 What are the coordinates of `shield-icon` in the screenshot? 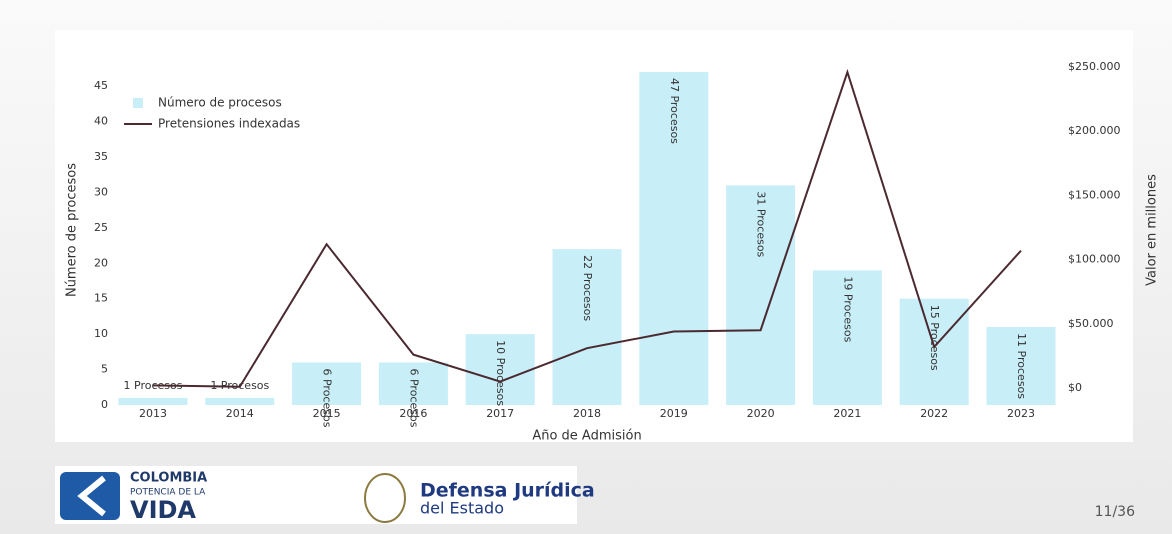 It's located at (385, 498).